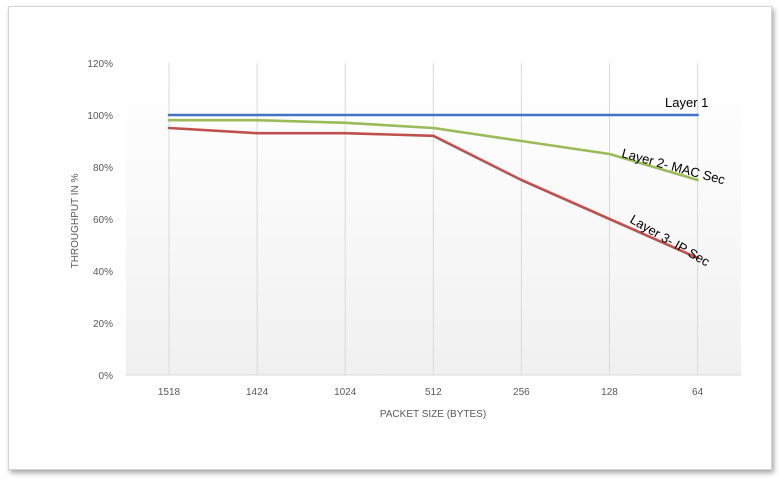  What do you see at coordinates (257, 392) in the screenshot?
I see `x-tick-label: 1424` at bounding box center [257, 392].